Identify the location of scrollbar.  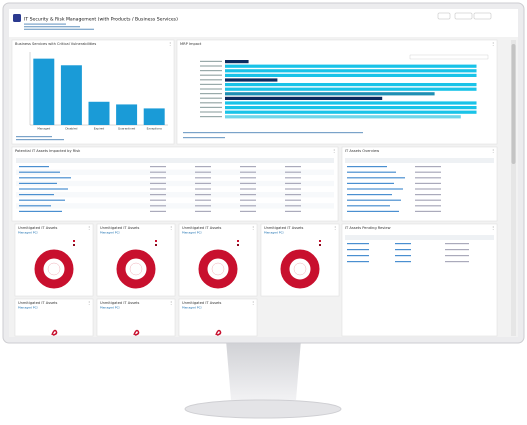
(513, 188).